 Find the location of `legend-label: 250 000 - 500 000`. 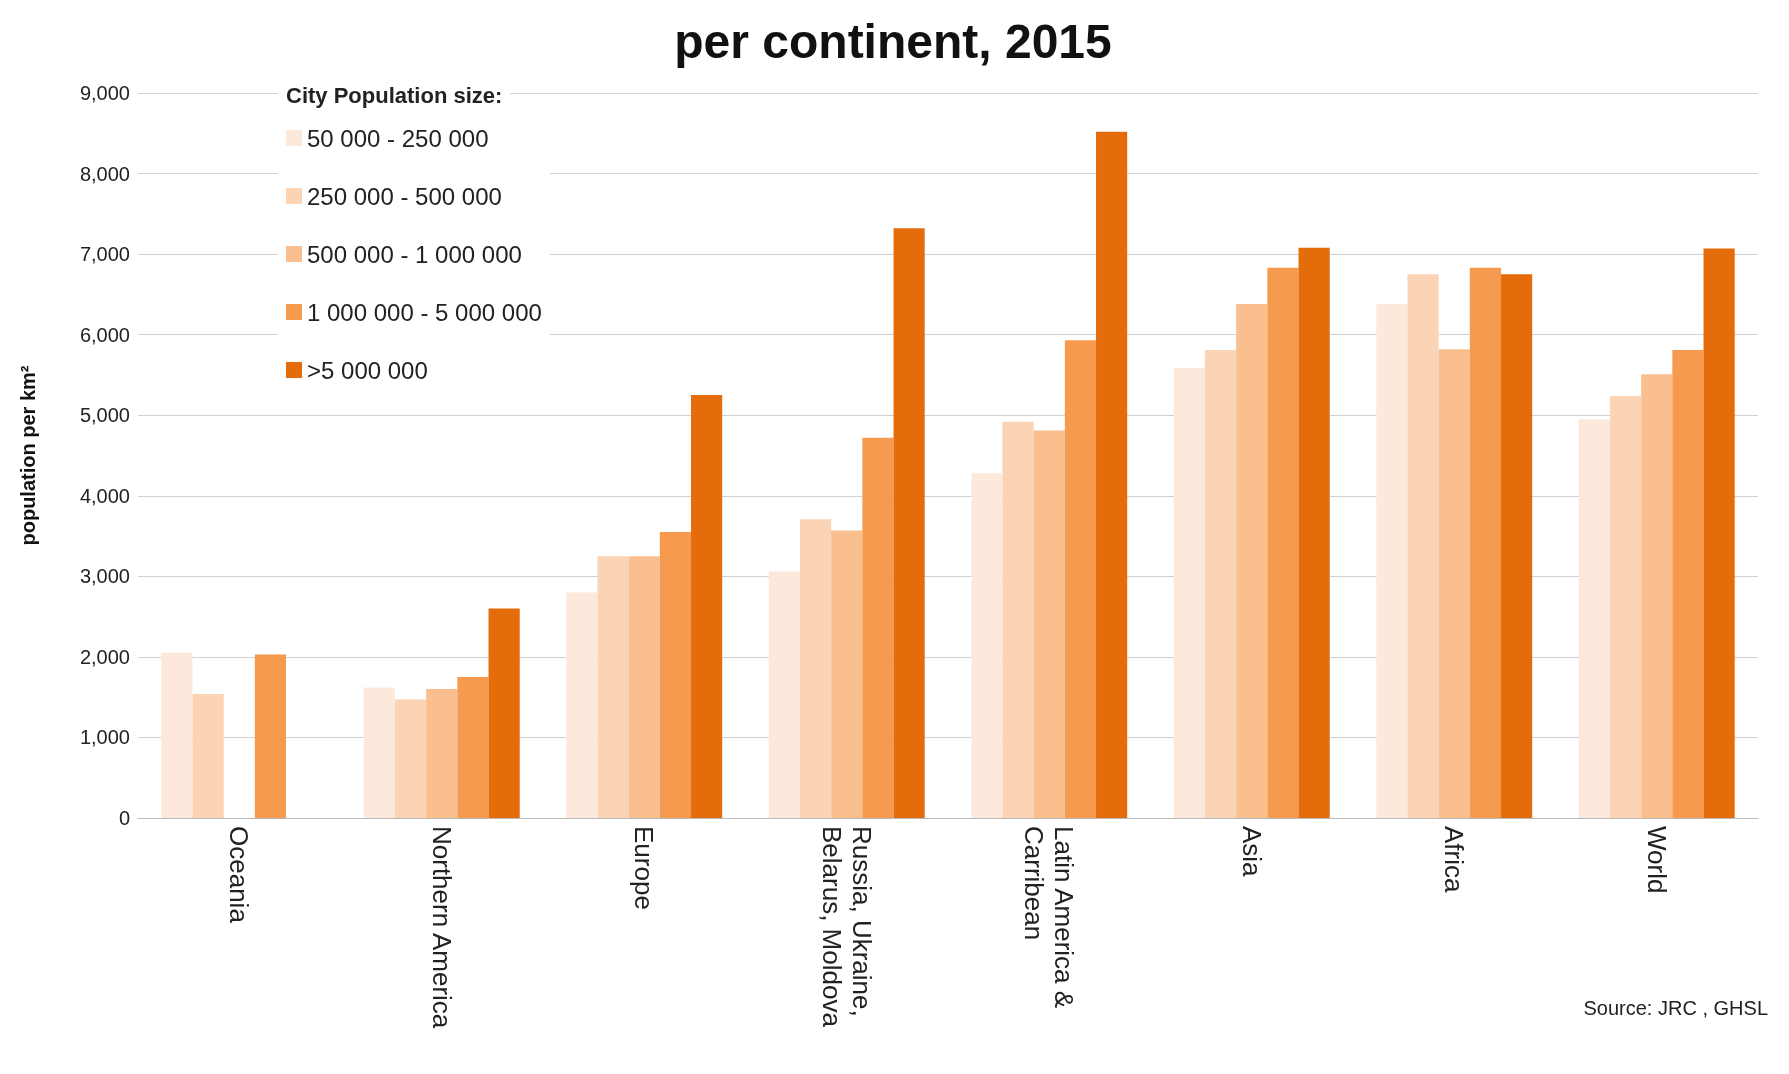

legend-label: 250 000 - 500 000 is located at coordinates (404, 196).